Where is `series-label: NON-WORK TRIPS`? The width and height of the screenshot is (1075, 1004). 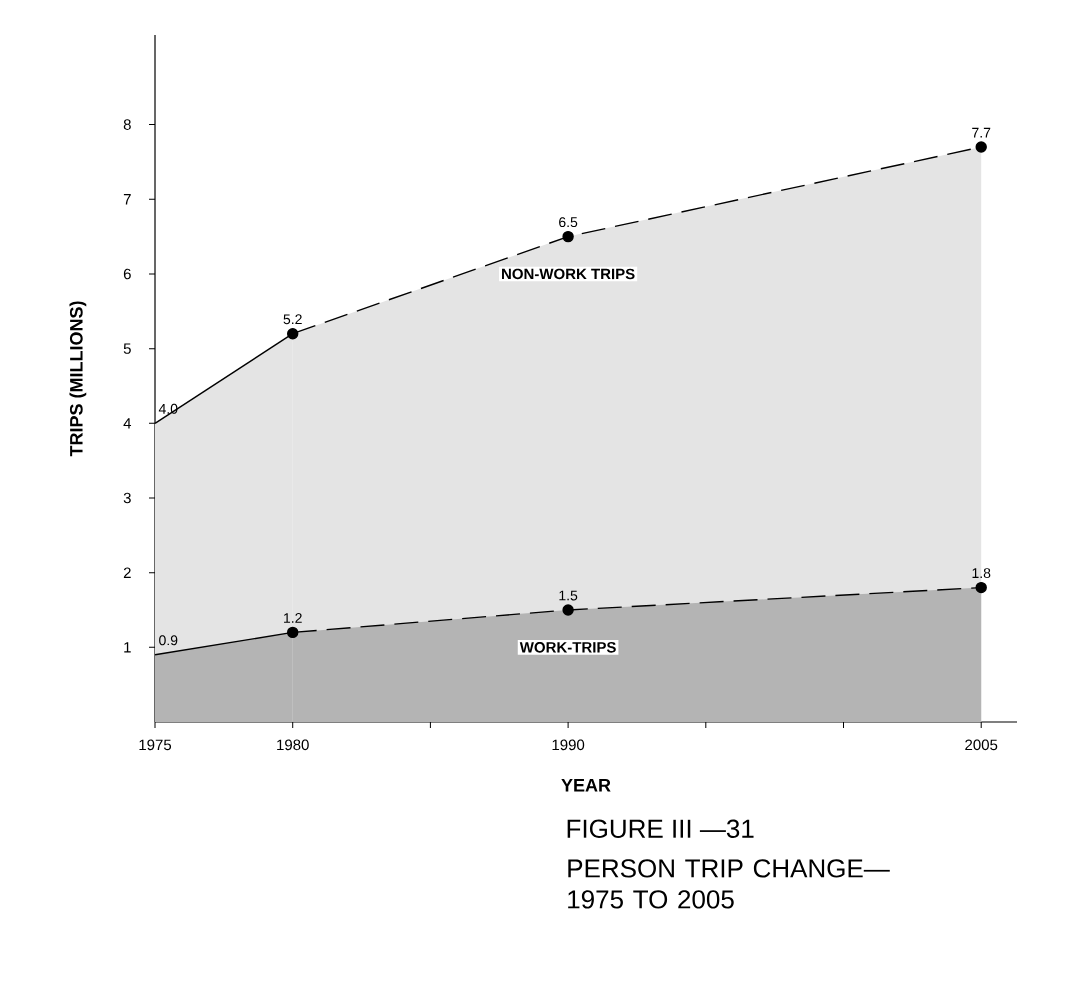
series-label: NON-WORK TRIPS is located at coordinates (568, 274).